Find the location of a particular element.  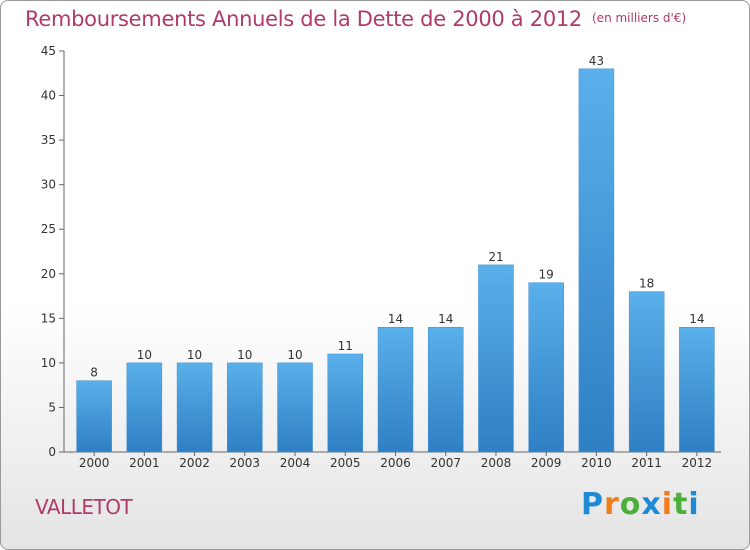

y-tick-label: 0 is located at coordinates (52, 452).